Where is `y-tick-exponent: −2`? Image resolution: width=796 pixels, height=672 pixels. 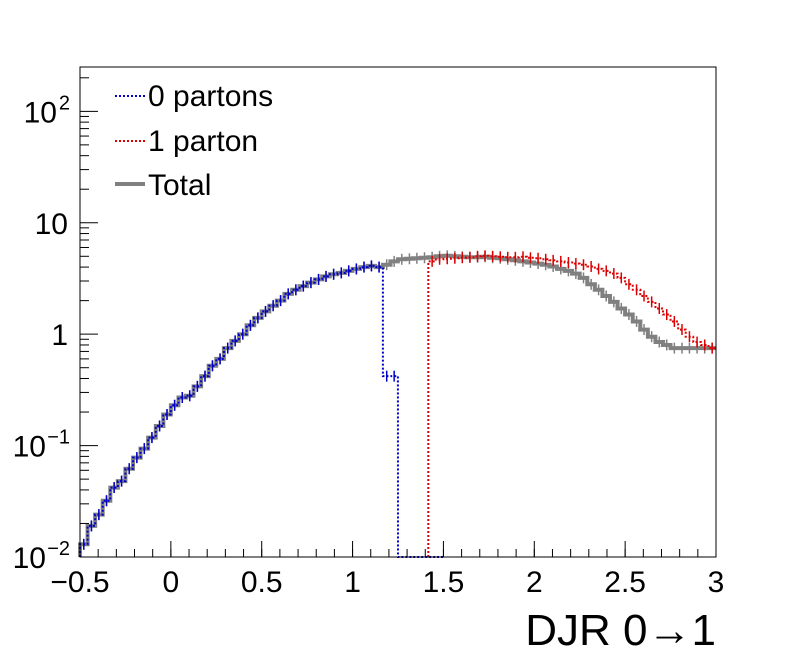 y-tick-exponent: −2 is located at coordinates (58, 549).